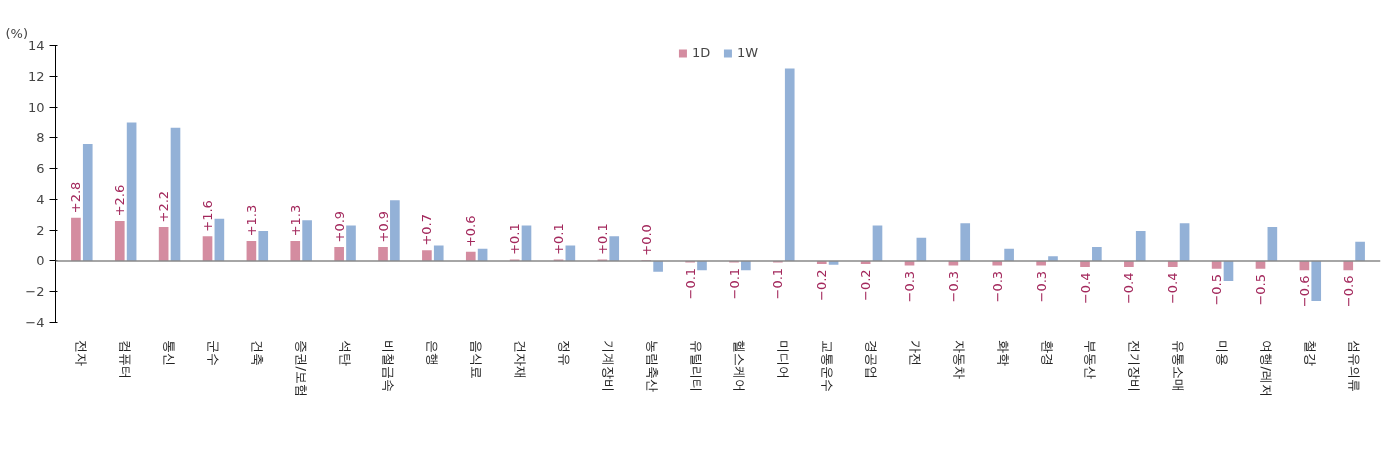 This screenshot has width=1397, height=455. Describe the element at coordinates (301, 368) in the screenshot. I see `x-tick-label: 증권/보험` at that location.